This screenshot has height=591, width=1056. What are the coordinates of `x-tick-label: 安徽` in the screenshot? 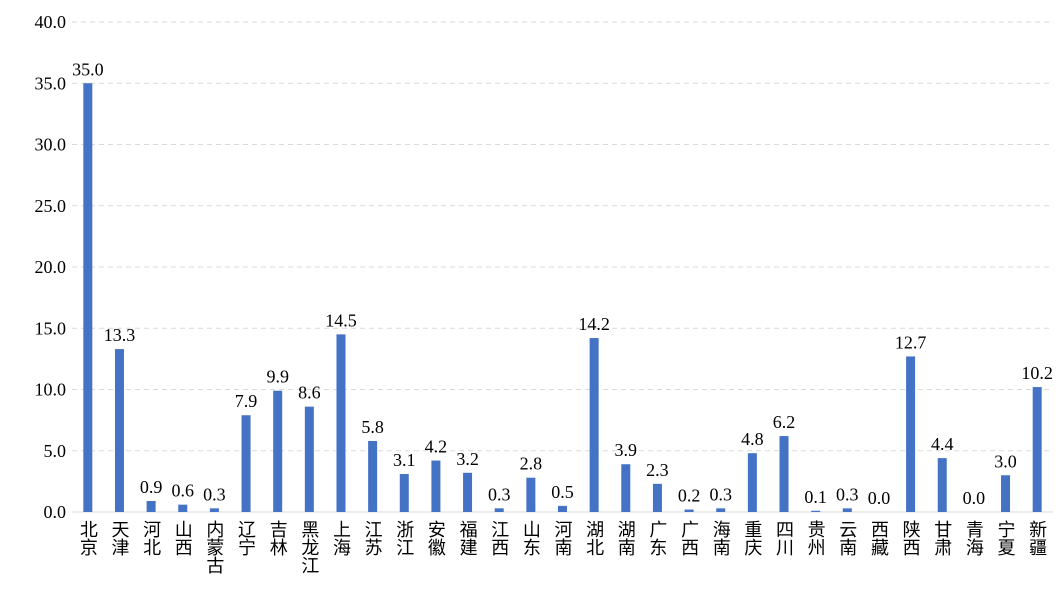 It's located at (436, 538).